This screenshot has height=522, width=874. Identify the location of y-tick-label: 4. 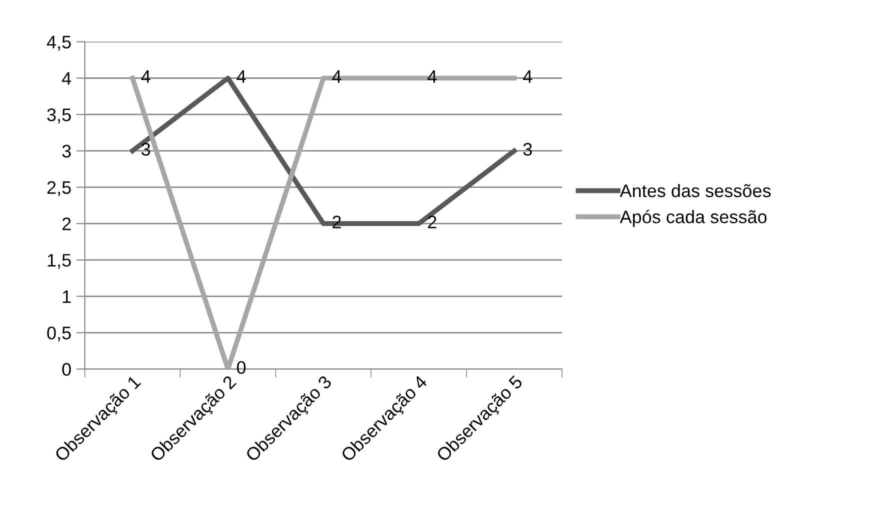
(67, 78).